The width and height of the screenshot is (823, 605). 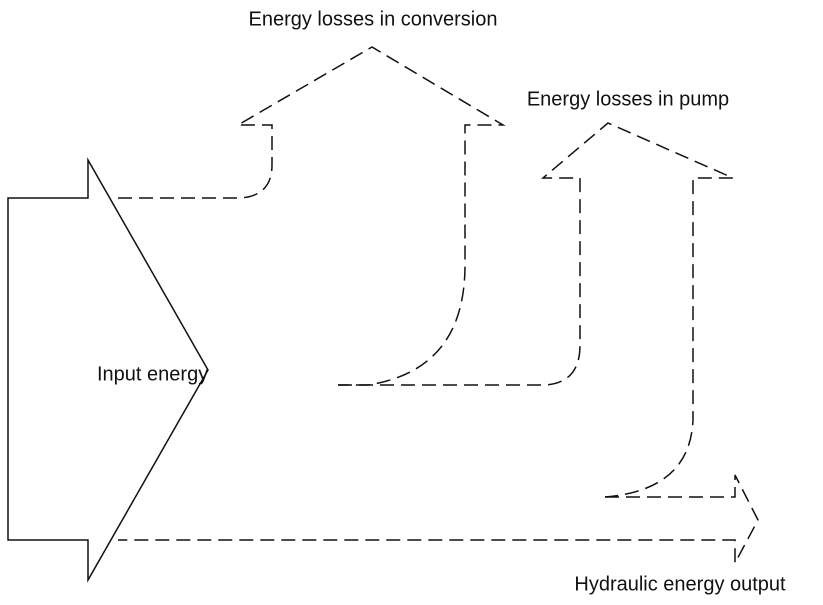 I want to click on conversion-loss-label: Energy losses in conversion, so click(x=372, y=19).